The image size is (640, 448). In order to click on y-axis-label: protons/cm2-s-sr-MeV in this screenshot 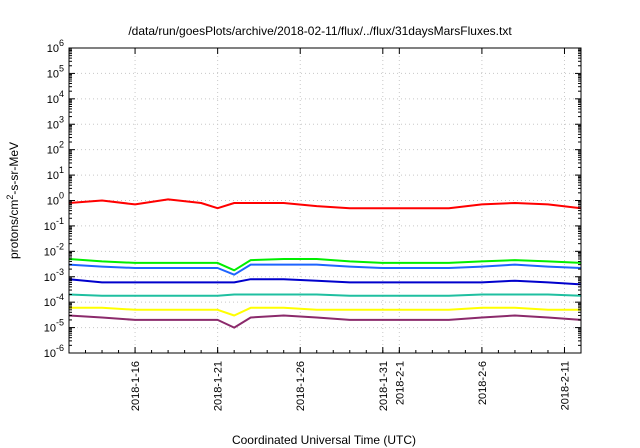, I will do `click(13, 200)`.